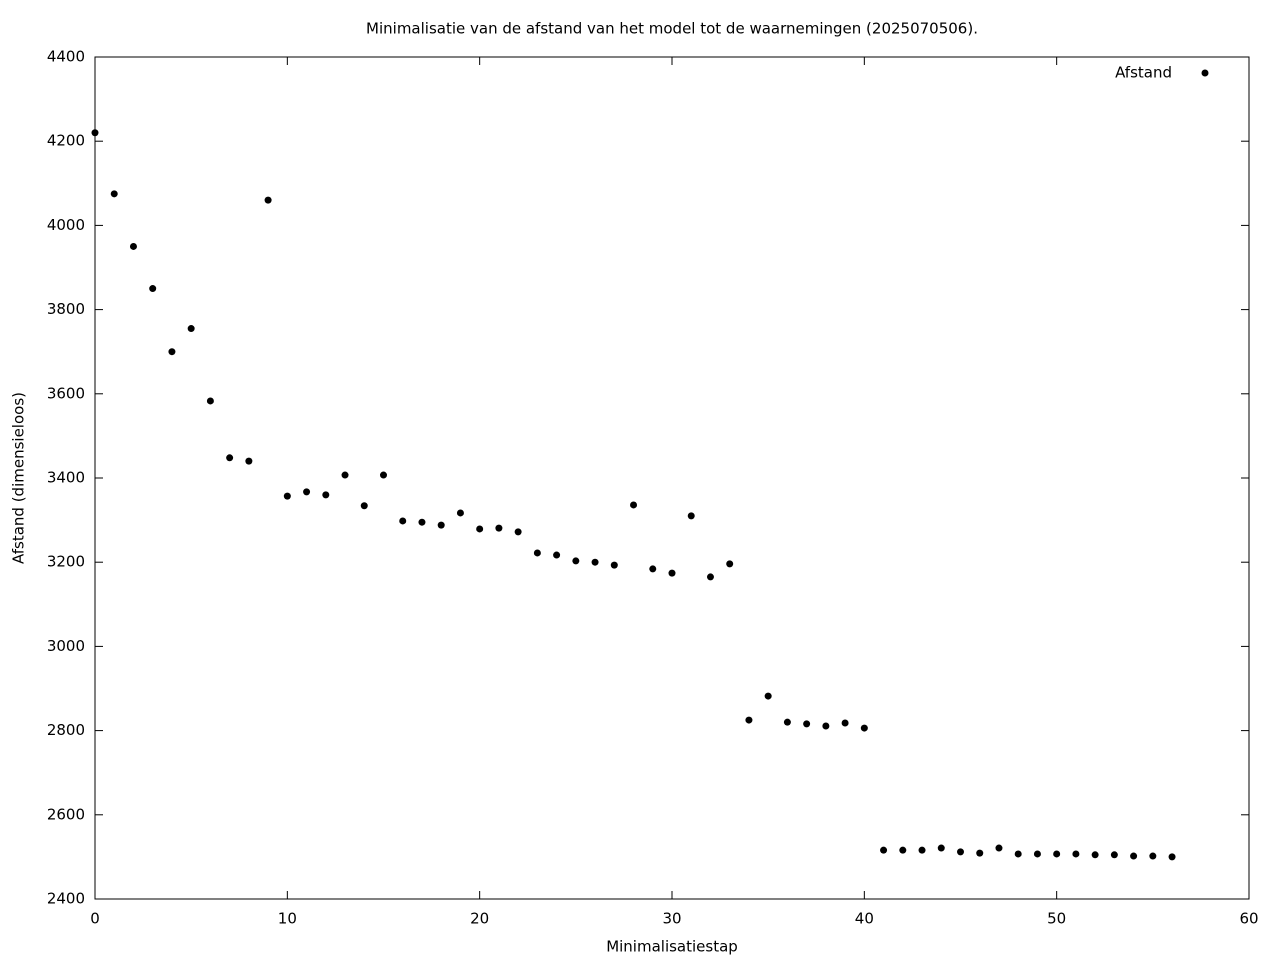 The height and width of the screenshot is (960, 1280). I want to click on legend-label: Afstand, so click(1143, 73).